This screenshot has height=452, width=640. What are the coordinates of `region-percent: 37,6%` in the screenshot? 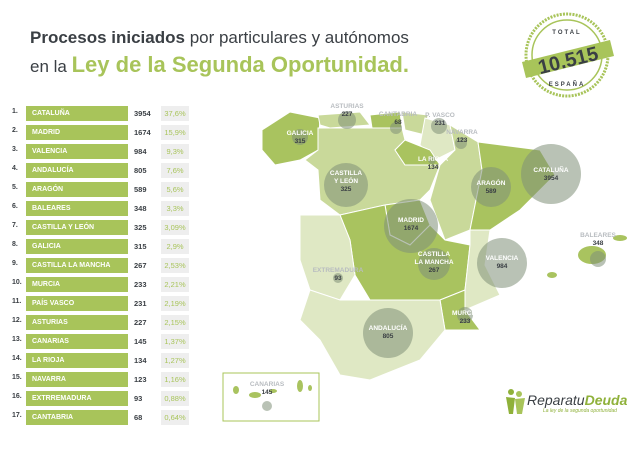 It's located at (175, 113).